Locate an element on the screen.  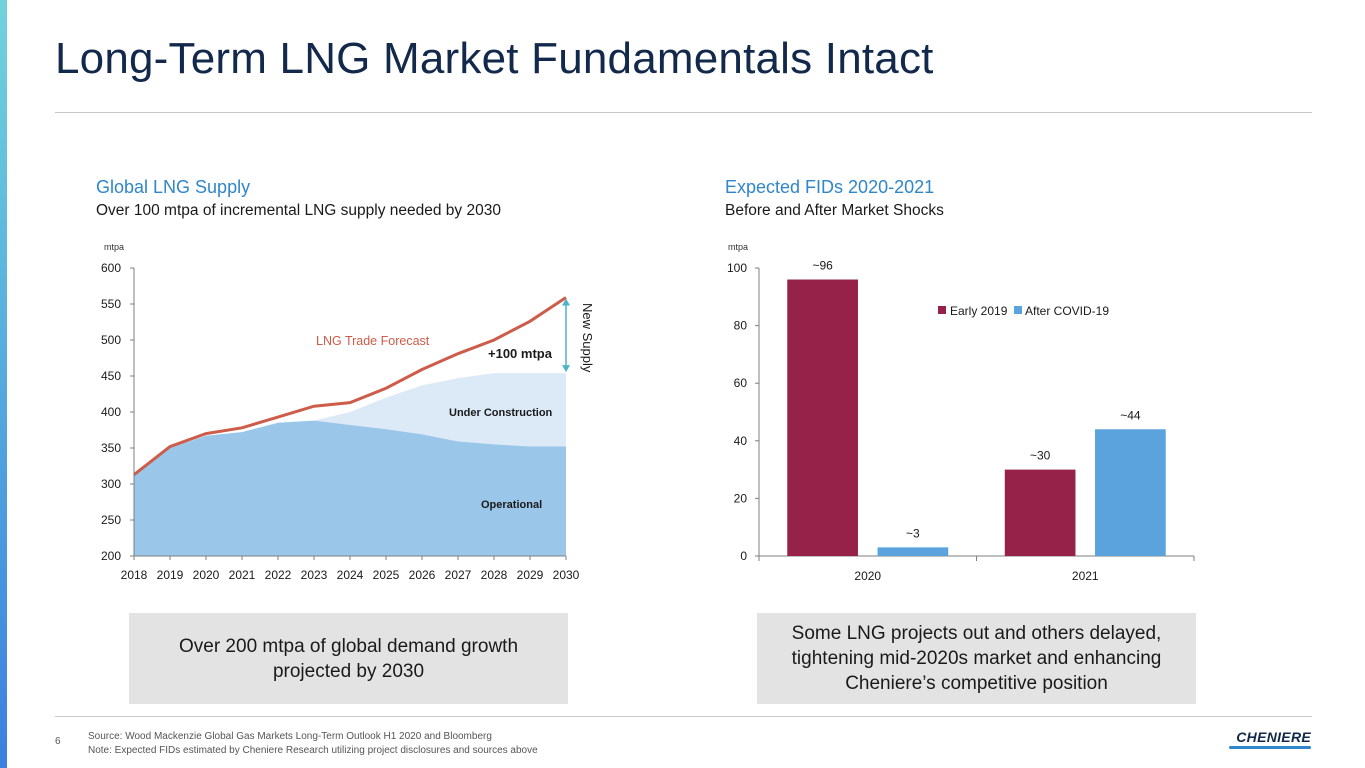
left-panel-title: Global LNG Supply is located at coordinates (173, 187).